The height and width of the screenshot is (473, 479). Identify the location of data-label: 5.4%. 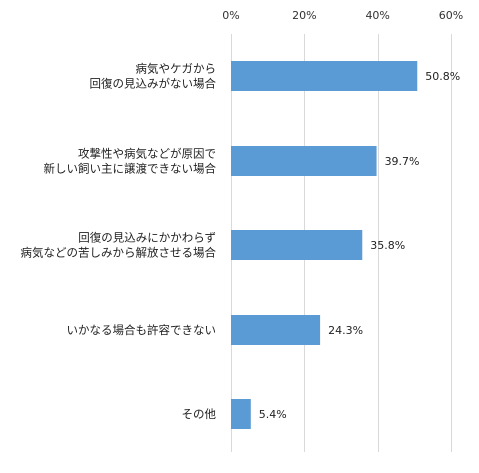
(273, 414).